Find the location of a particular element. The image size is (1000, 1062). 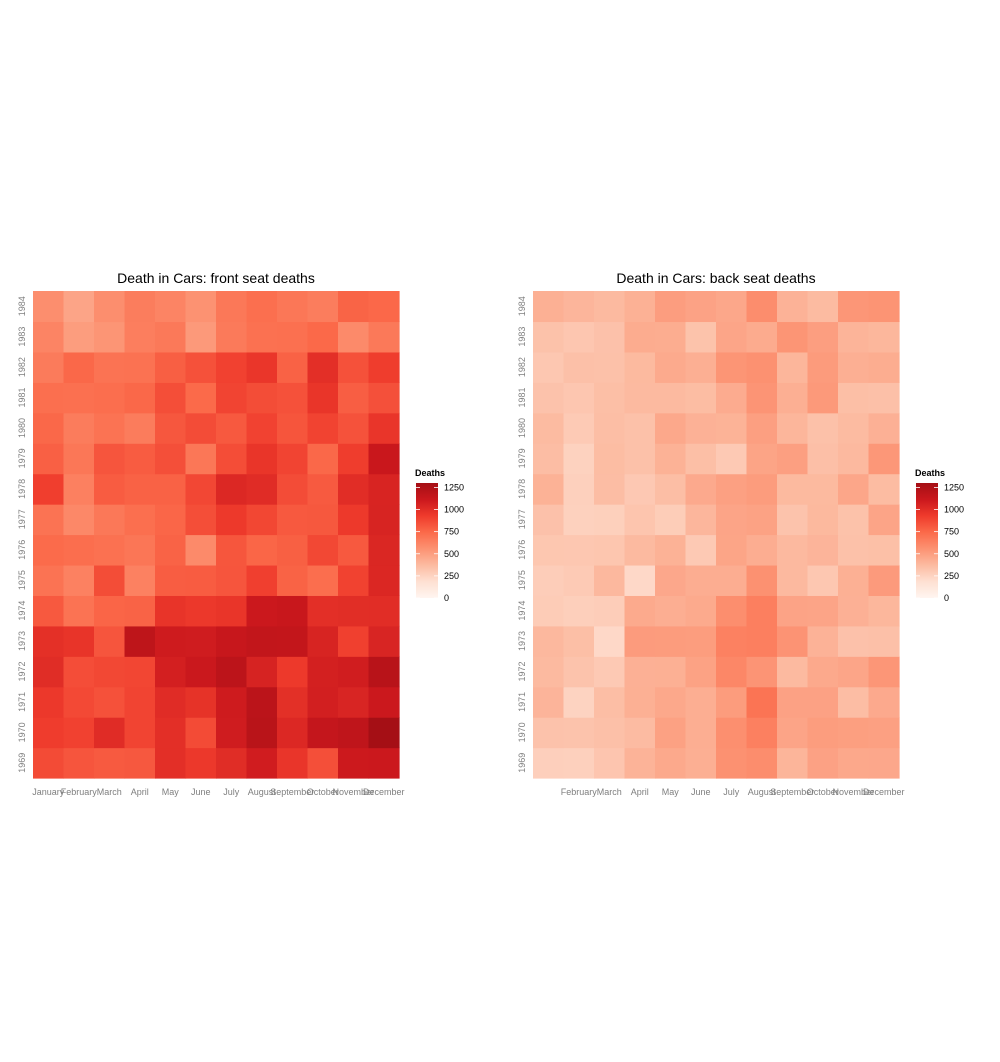

x-tick-label: March is located at coordinates (609, 792).